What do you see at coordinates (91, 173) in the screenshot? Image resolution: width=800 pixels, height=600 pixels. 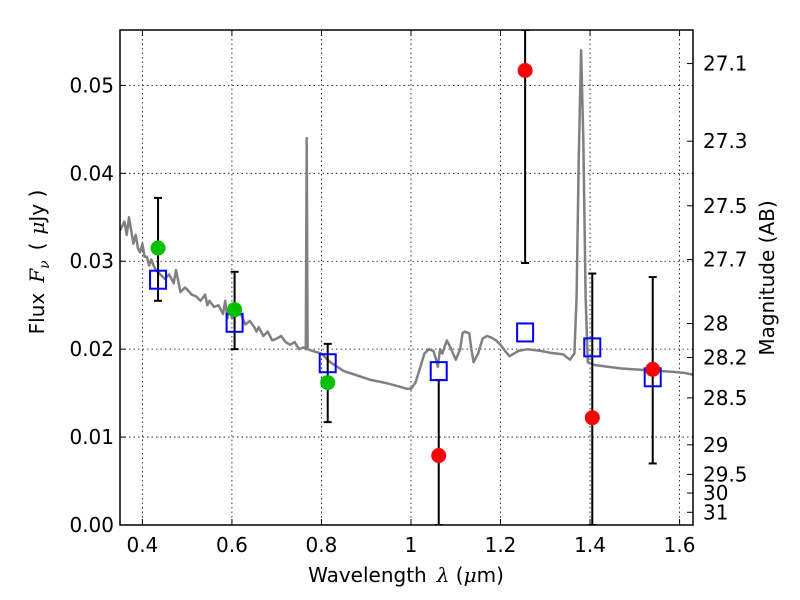 I see `y-tick-label: 0.04` at bounding box center [91, 173].